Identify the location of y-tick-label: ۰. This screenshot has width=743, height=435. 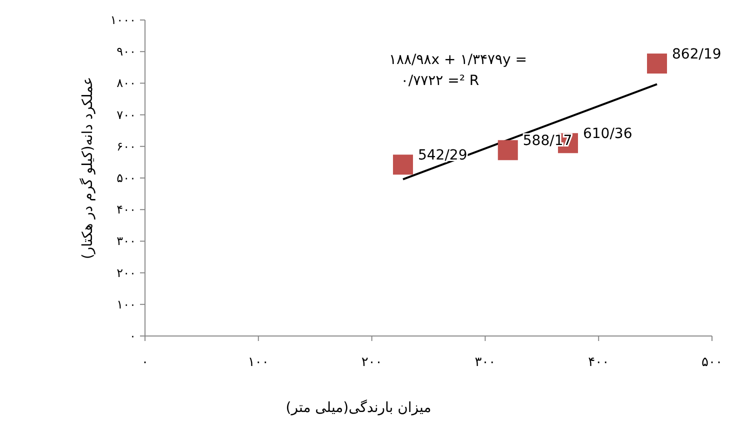
(133, 336).